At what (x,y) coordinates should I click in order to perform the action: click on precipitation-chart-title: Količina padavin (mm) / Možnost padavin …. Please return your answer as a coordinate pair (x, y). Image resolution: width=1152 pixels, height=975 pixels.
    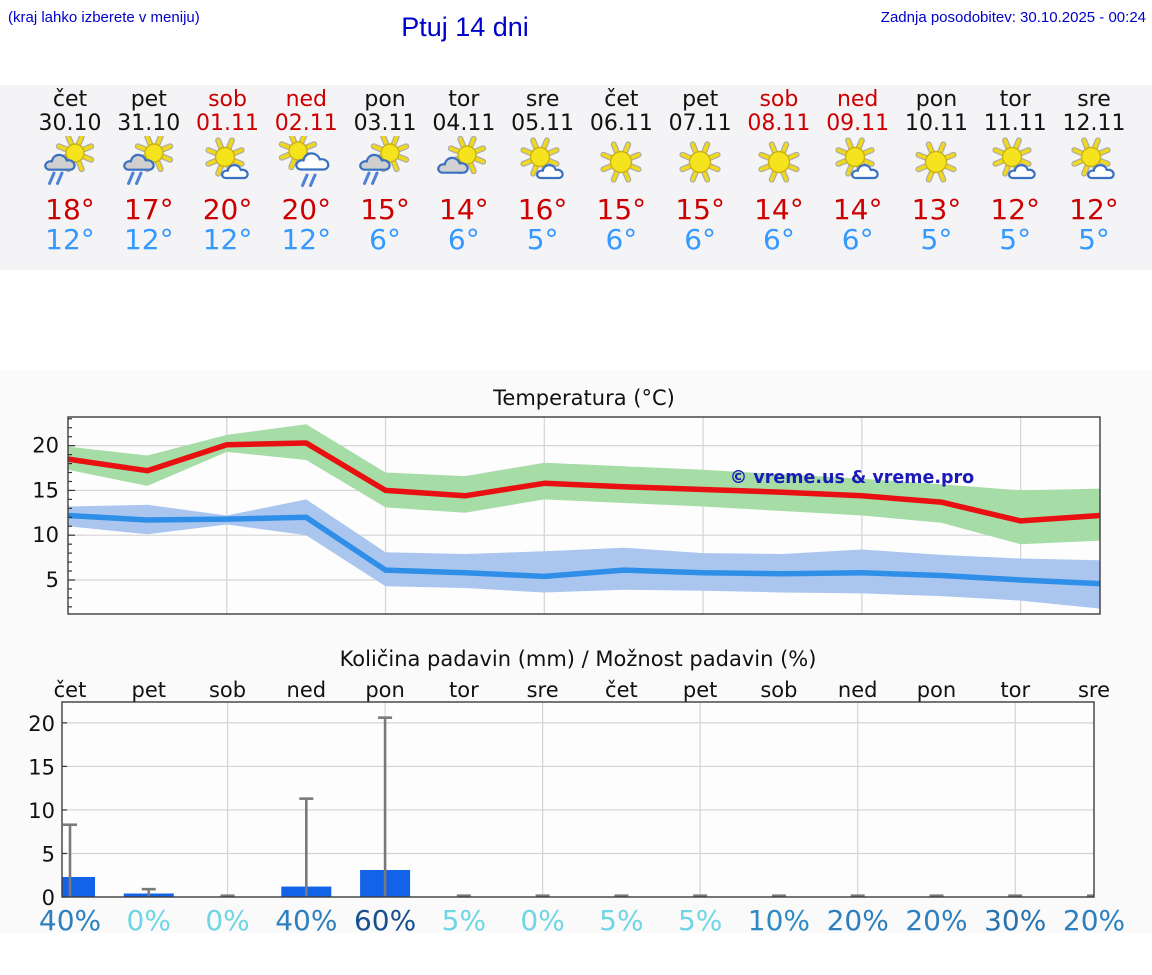
    Looking at the image, I should click on (578, 659).